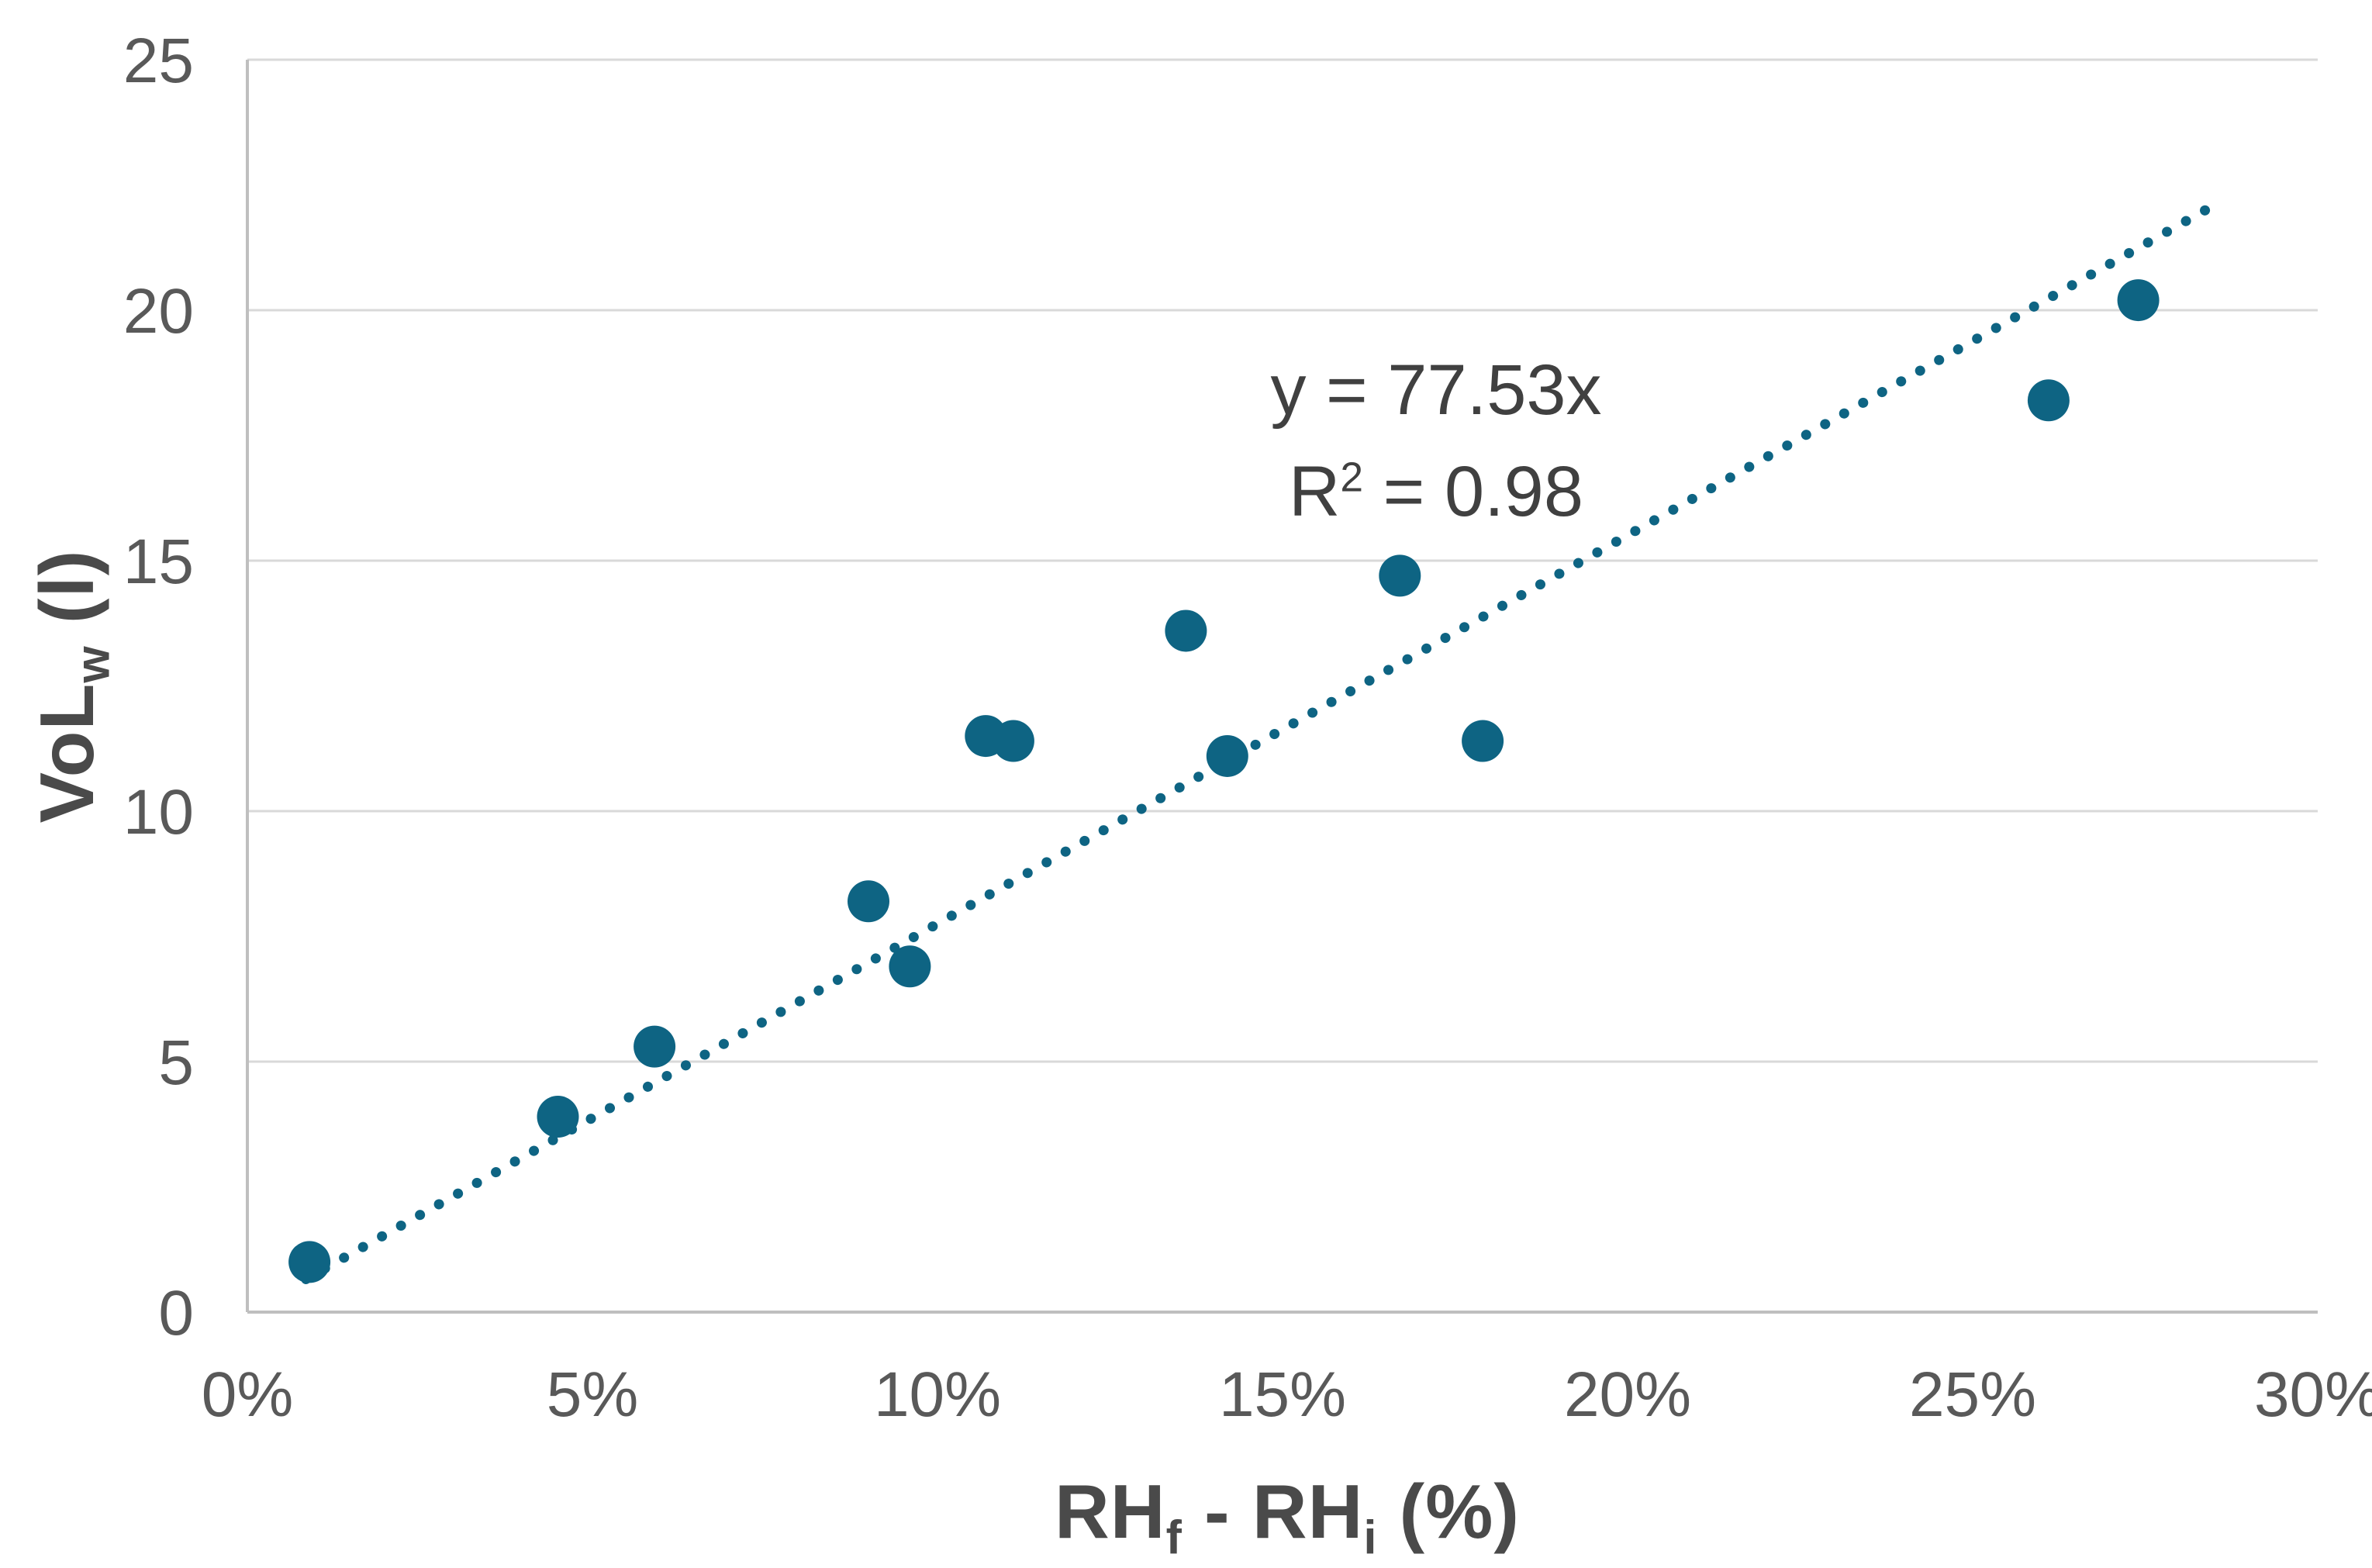 Image resolution: width=2372 pixels, height=1568 pixels. I want to click on x-tick-label: 15%, so click(1282, 1394).